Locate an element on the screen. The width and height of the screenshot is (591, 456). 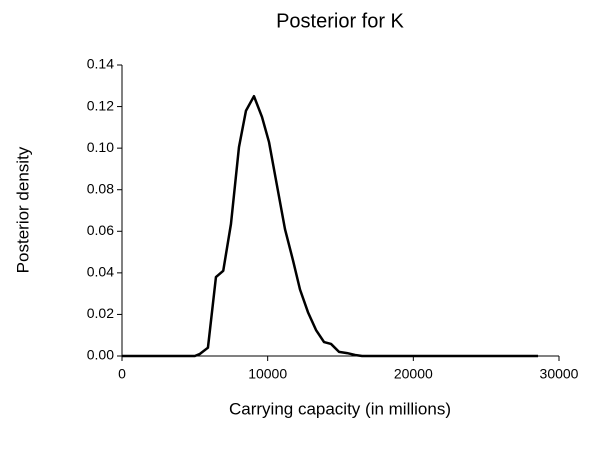
y-tick-label: 0.10 is located at coordinates (100, 147).